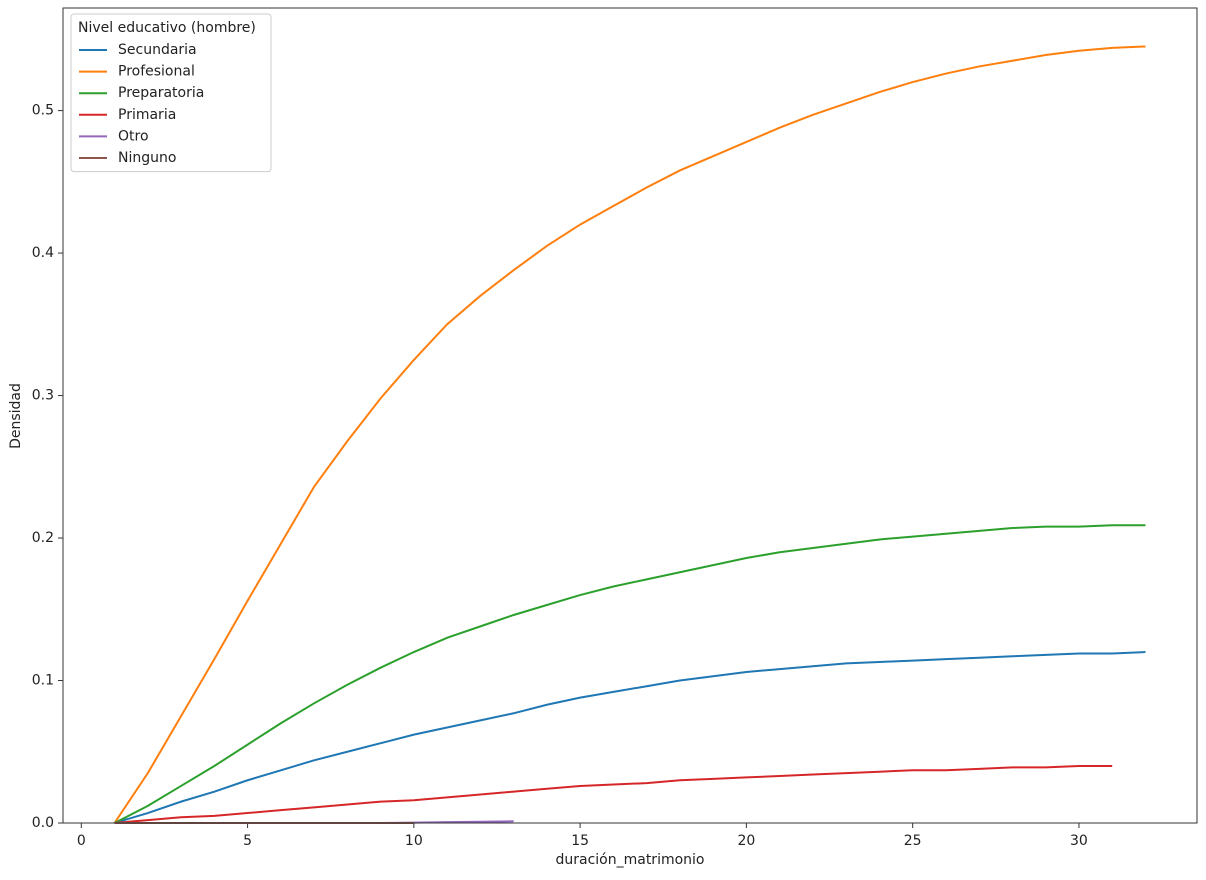 The width and height of the screenshot is (1206, 880). What do you see at coordinates (147, 158) in the screenshot?
I see `legend-label: Ninguno` at bounding box center [147, 158].